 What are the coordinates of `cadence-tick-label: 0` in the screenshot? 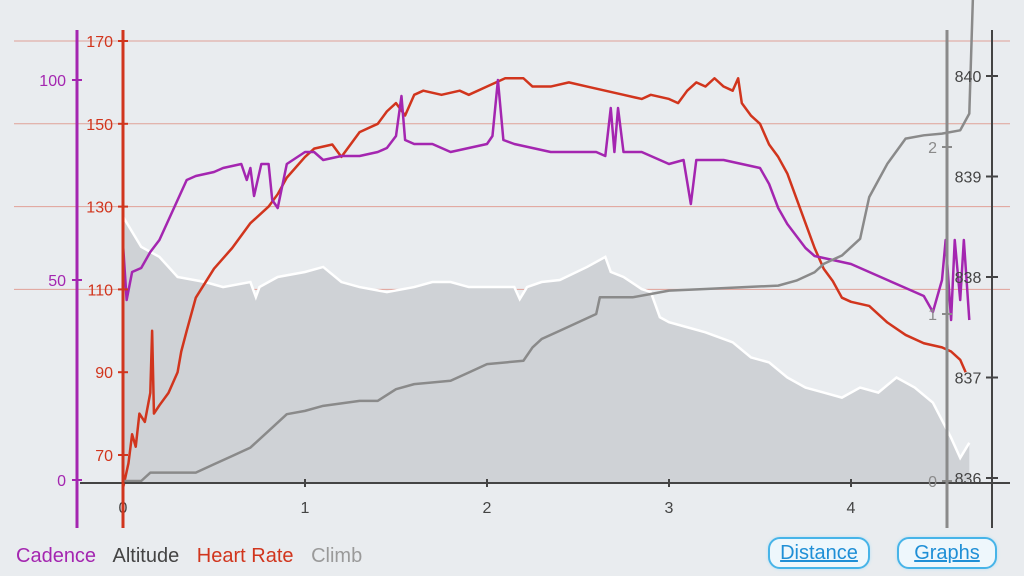 It's located at (61, 481).